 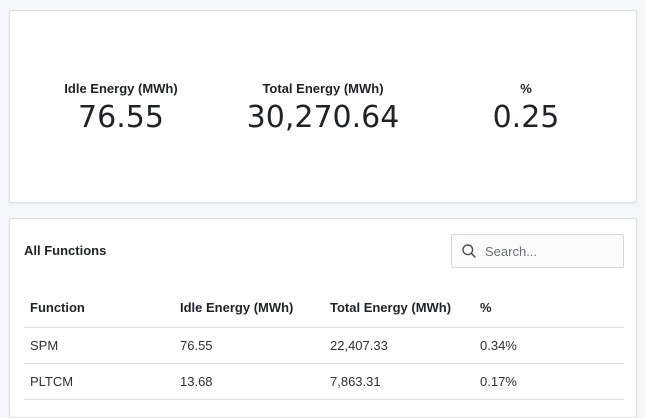 What do you see at coordinates (121, 88) in the screenshot?
I see `kpi-idle-energy-label: Idle Energy (MWh)` at bounding box center [121, 88].